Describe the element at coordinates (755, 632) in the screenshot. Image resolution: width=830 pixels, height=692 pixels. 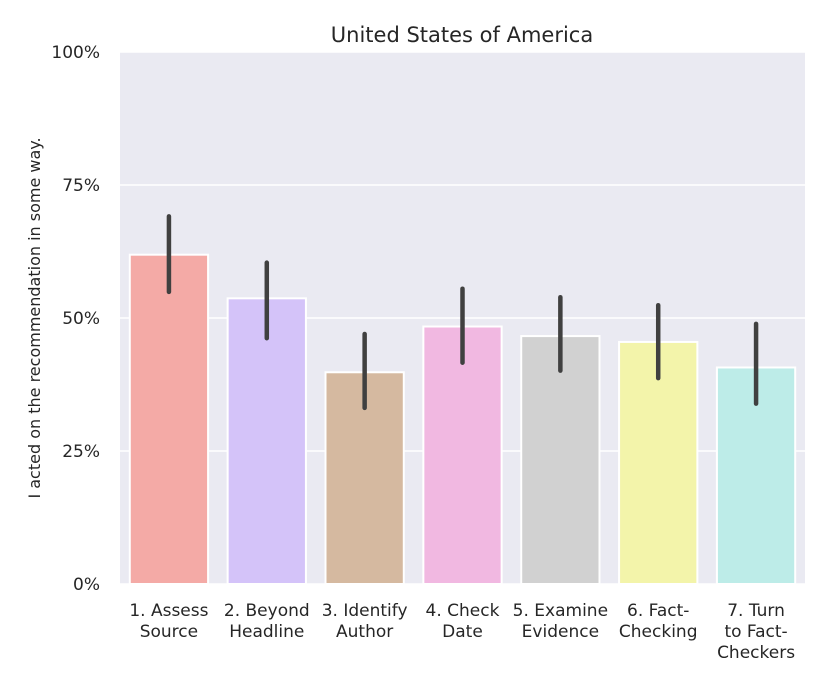
I see `x-tick-label: to Fact-` at that location.